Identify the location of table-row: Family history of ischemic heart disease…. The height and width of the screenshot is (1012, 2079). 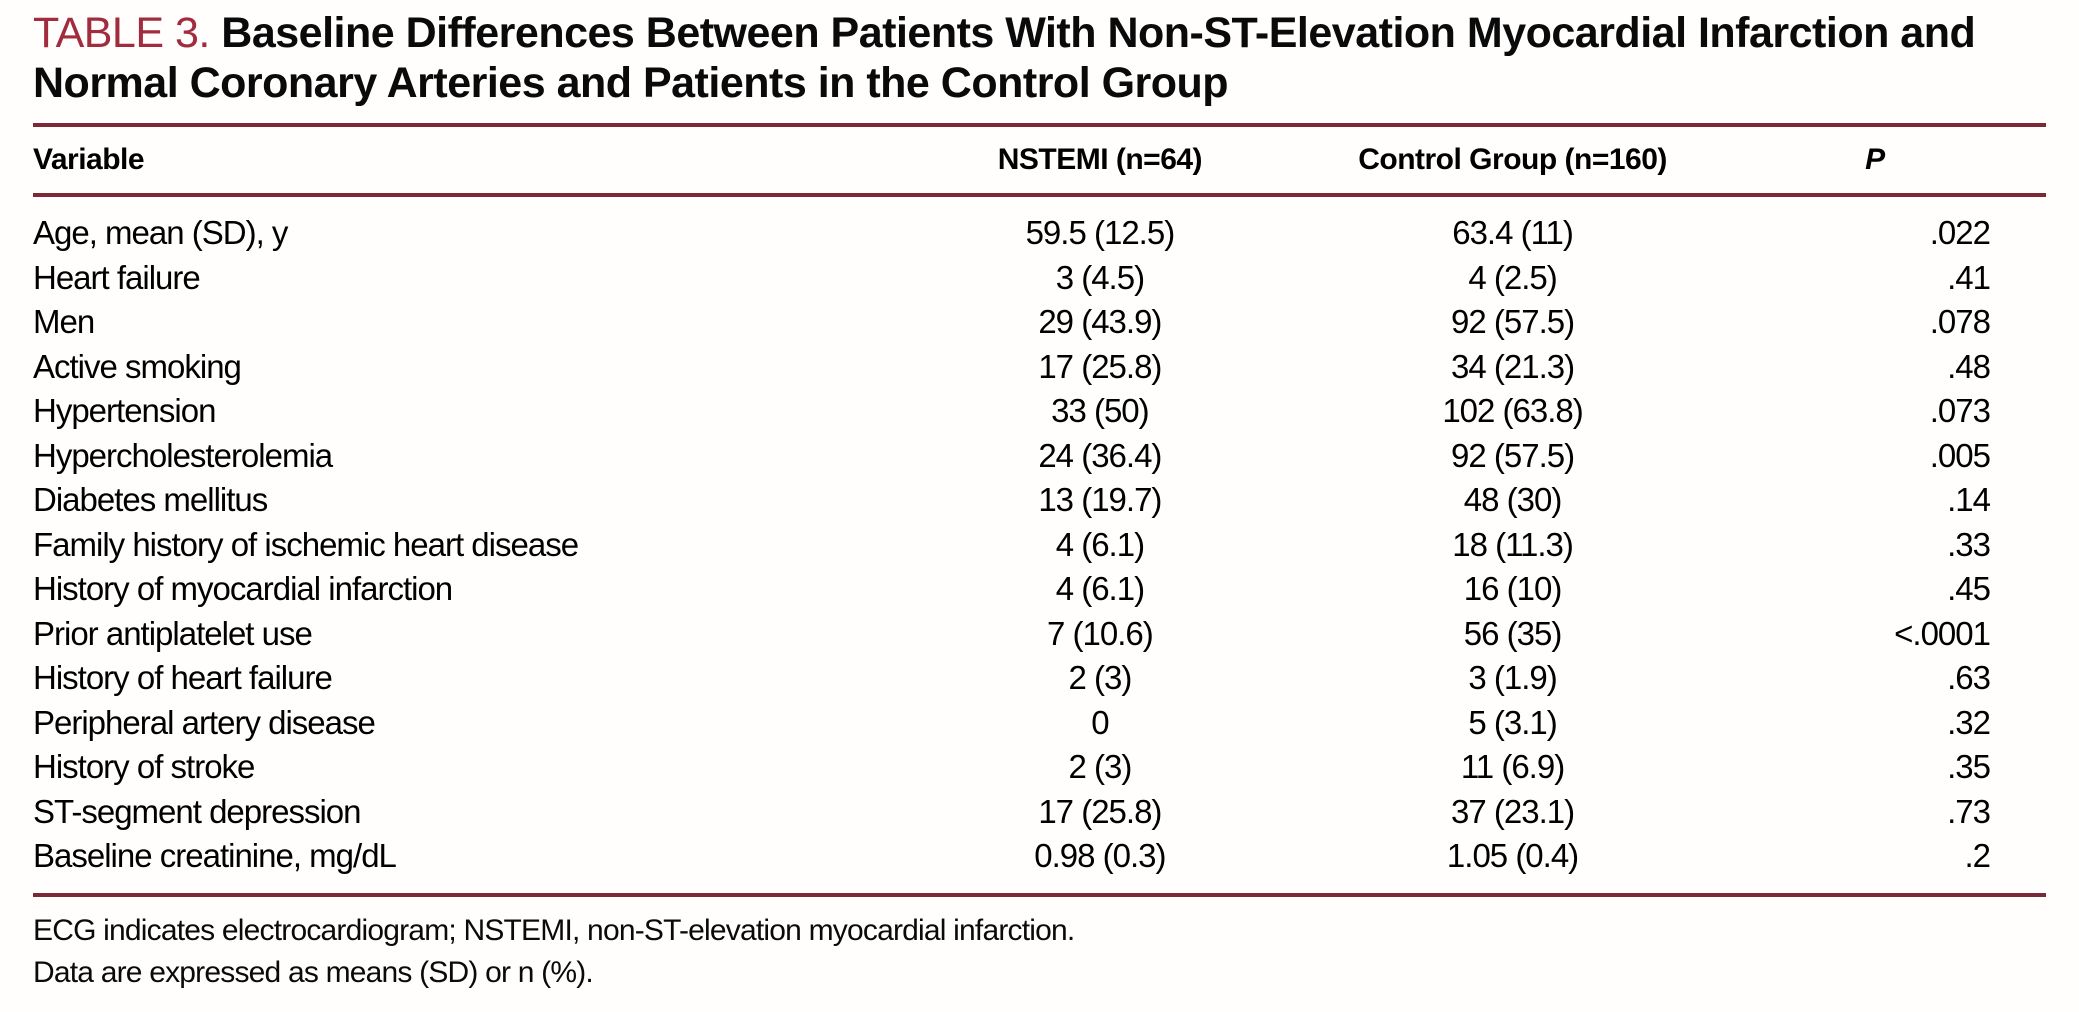
(1039, 545).